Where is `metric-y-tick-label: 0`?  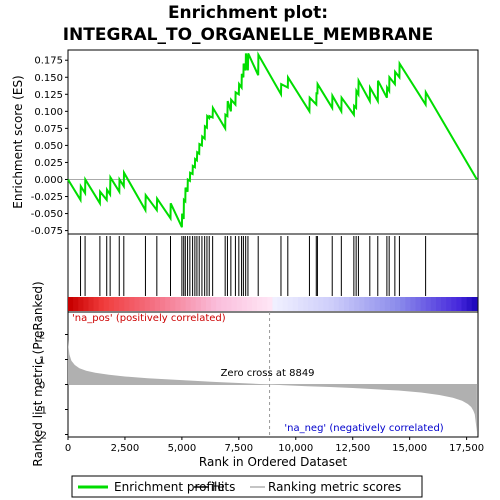 metric-y-tick-label: 0 is located at coordinates (42, 386).